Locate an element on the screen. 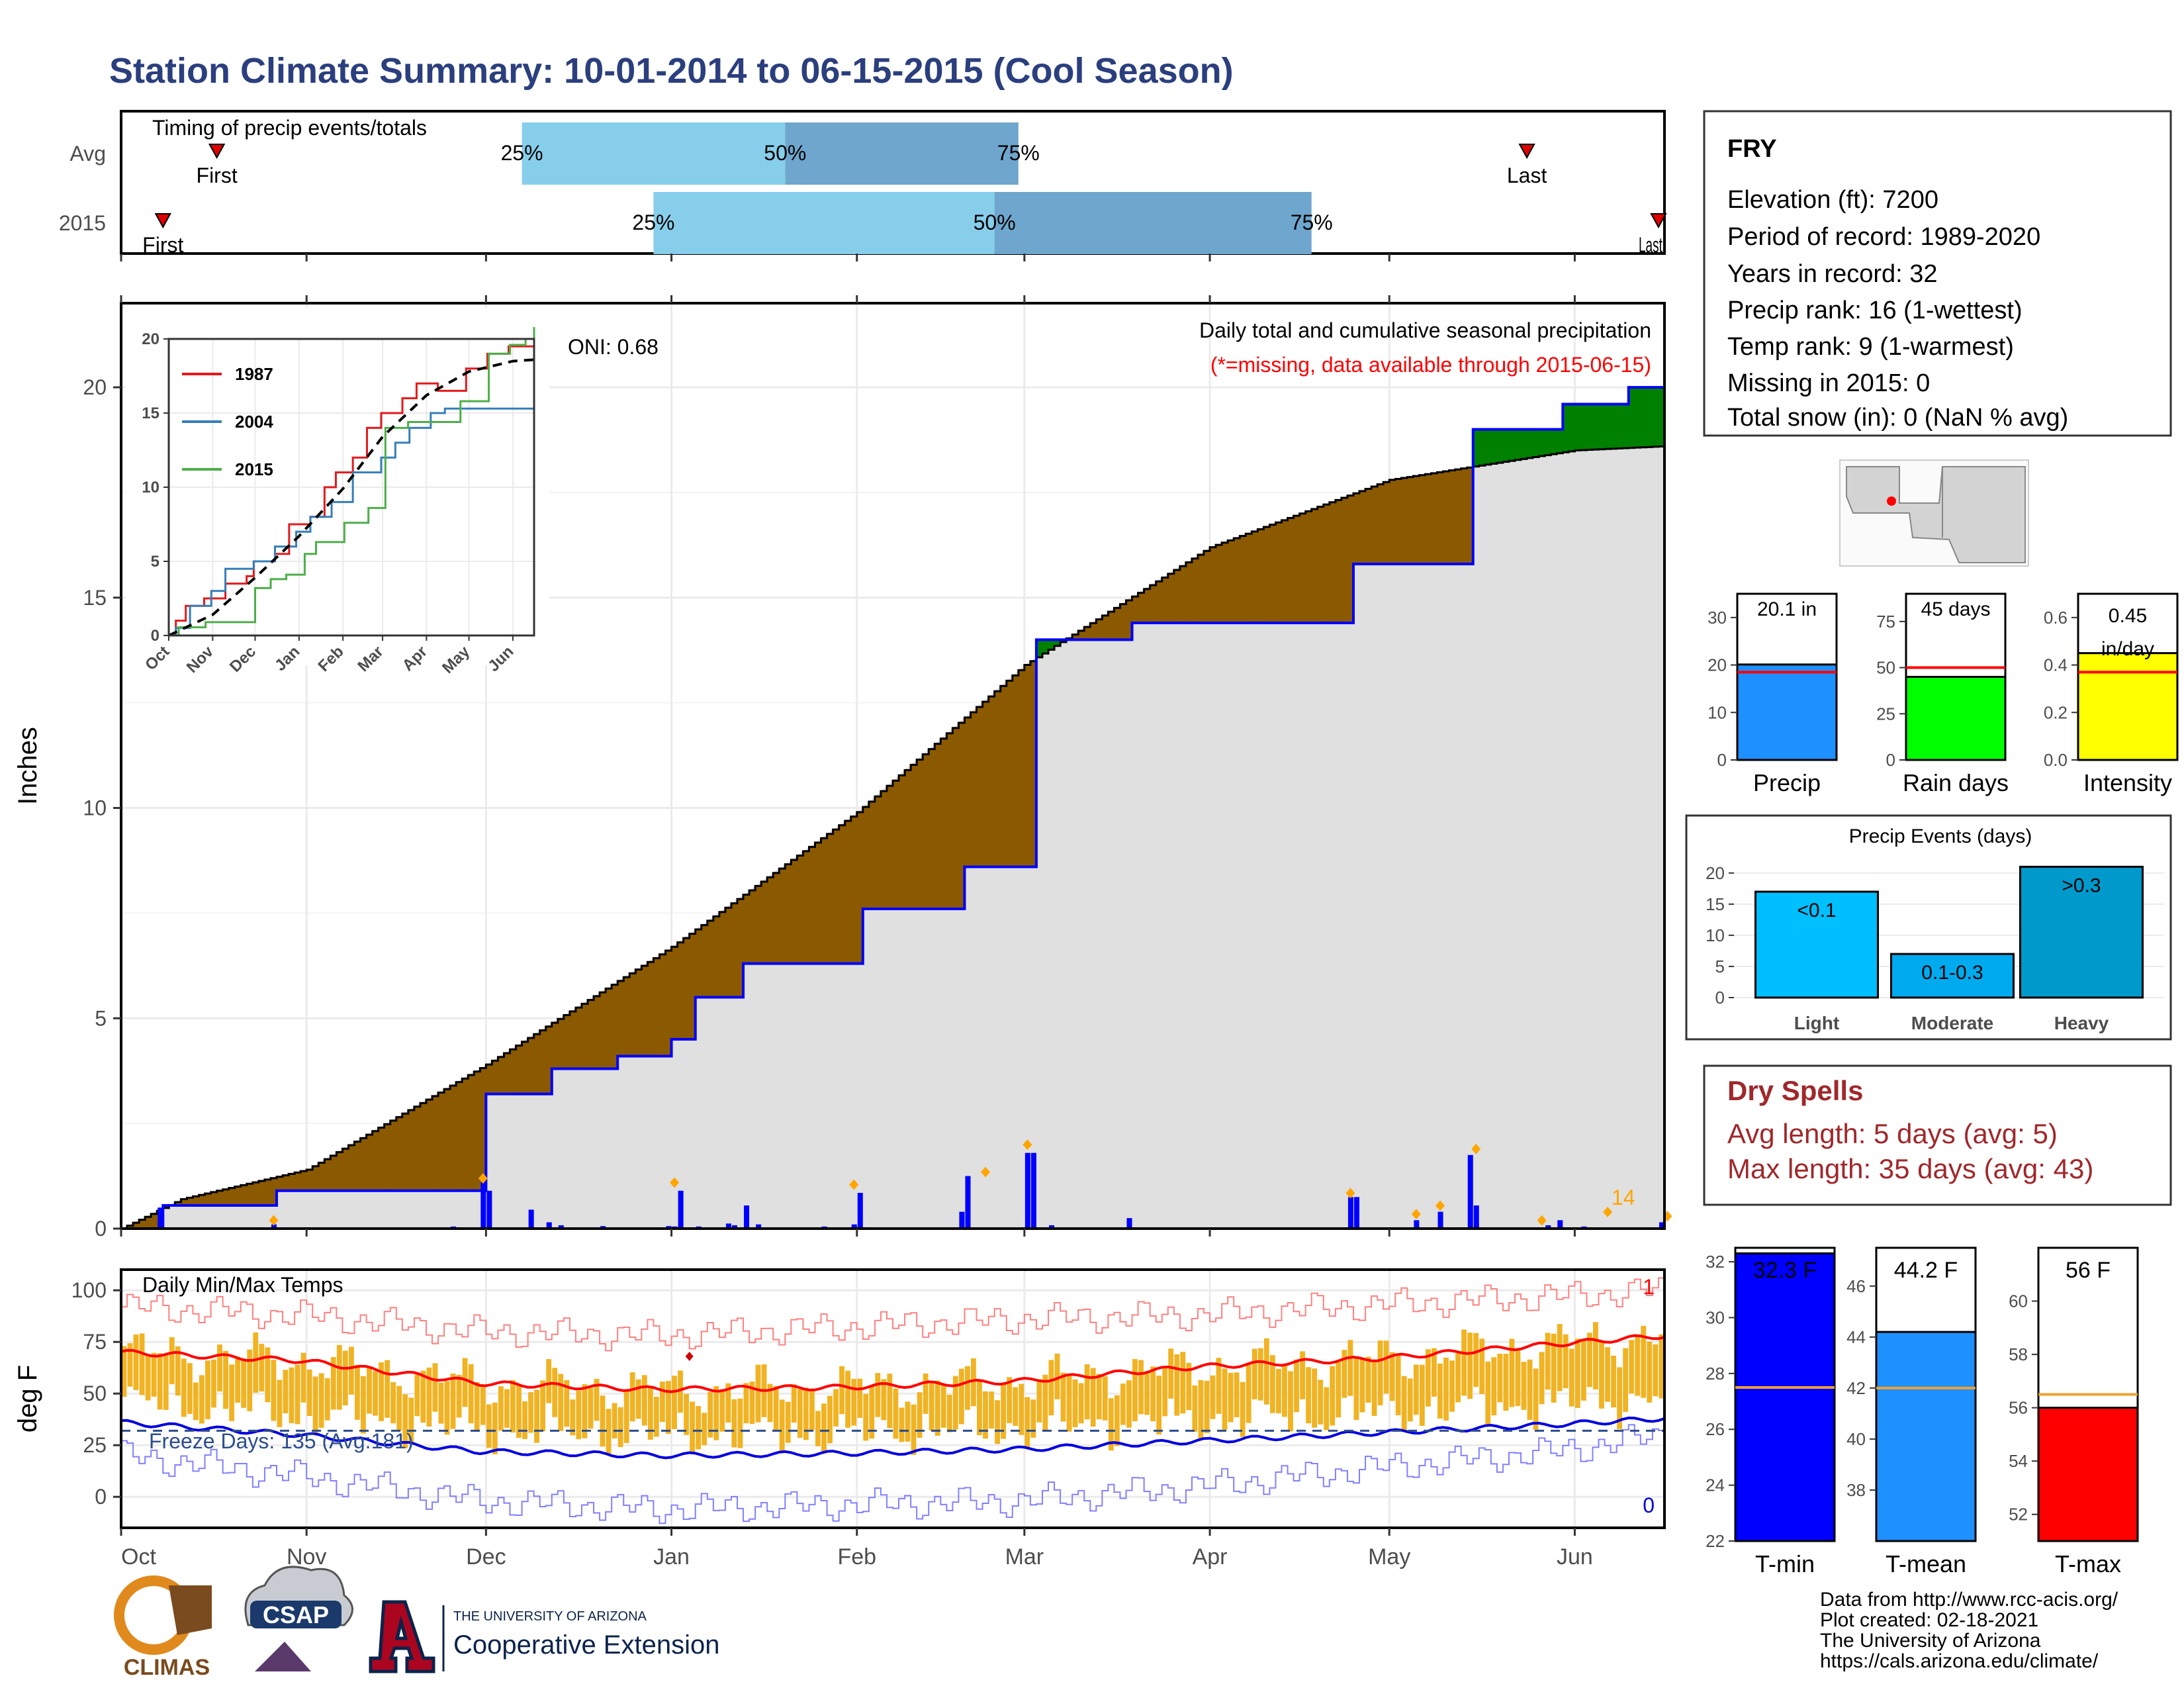 The width and height of the screenshot is (2184, 1688). credit-data-source: Data from http://www.rcc-acis.org/ is located at coordinates (1969, 1600).